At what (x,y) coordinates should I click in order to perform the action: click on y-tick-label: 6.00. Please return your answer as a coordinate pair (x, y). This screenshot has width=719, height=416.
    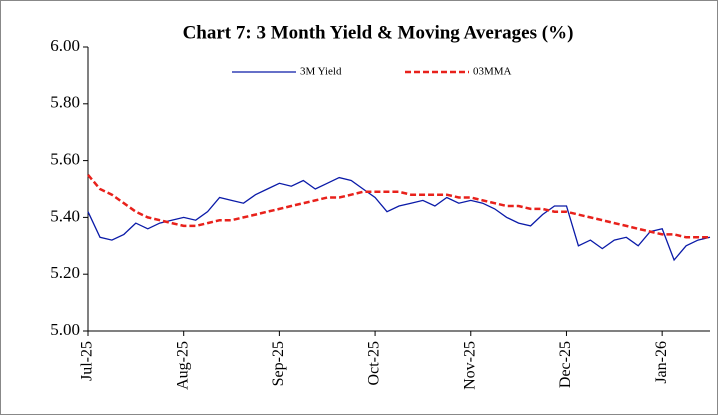
    Looking at the image, I should click on (65, 45).